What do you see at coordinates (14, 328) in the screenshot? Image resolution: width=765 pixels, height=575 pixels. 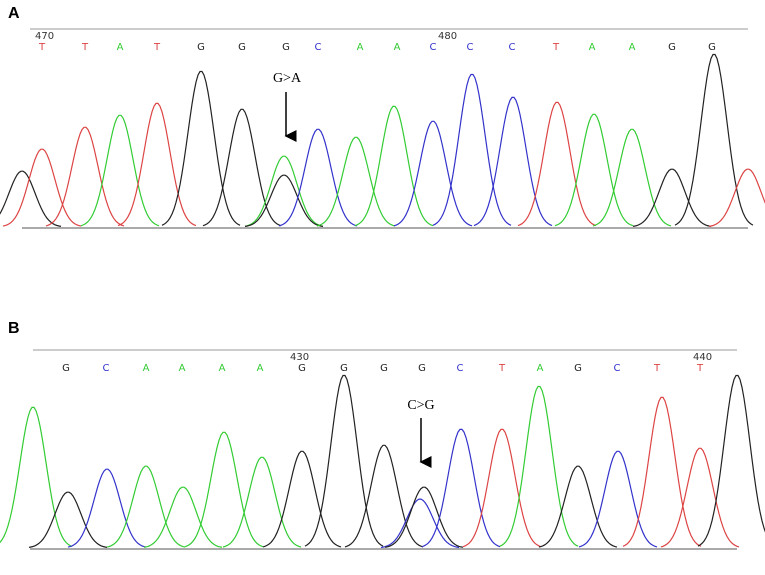 I see `panel-label: B` at bounding box center [14, 328].